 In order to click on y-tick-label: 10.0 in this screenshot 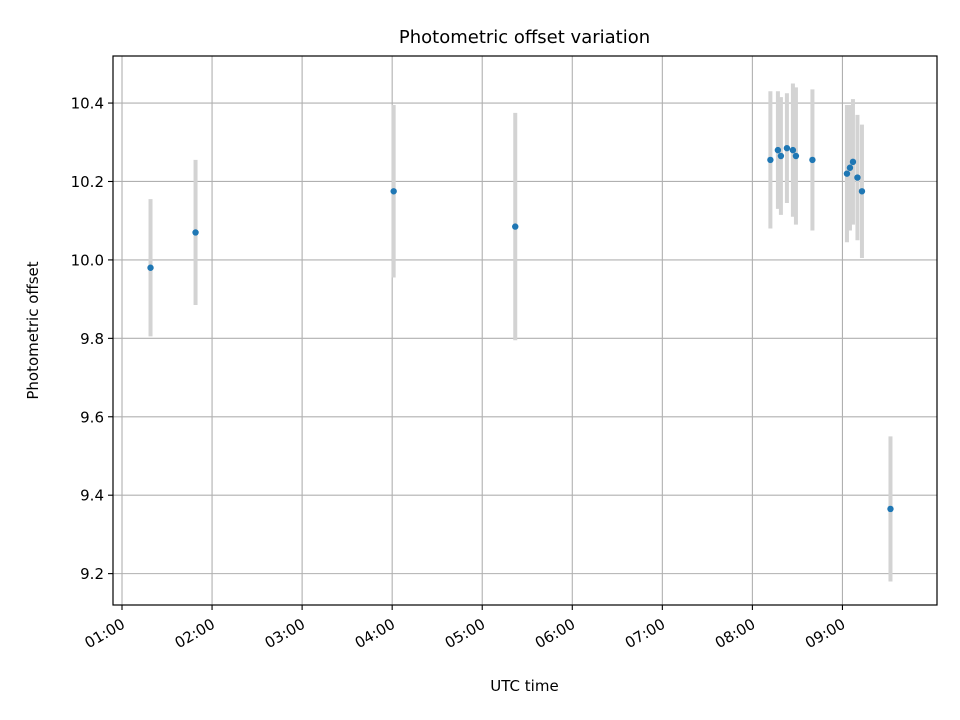, I will do `click(87, 260)`.